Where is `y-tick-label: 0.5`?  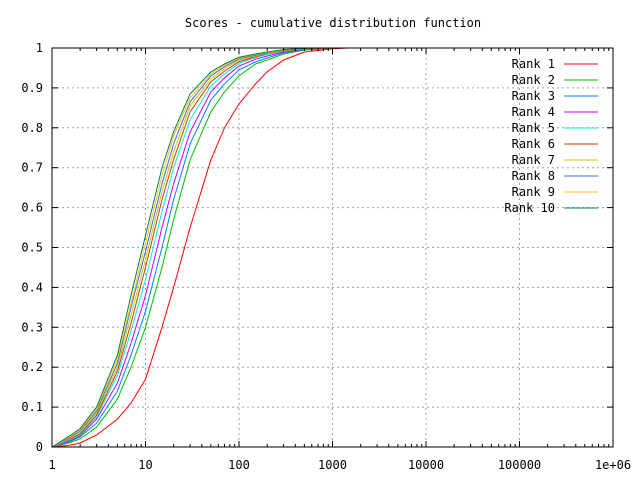 y-tick-label: 0.5 is located at coordinates (32, 248).